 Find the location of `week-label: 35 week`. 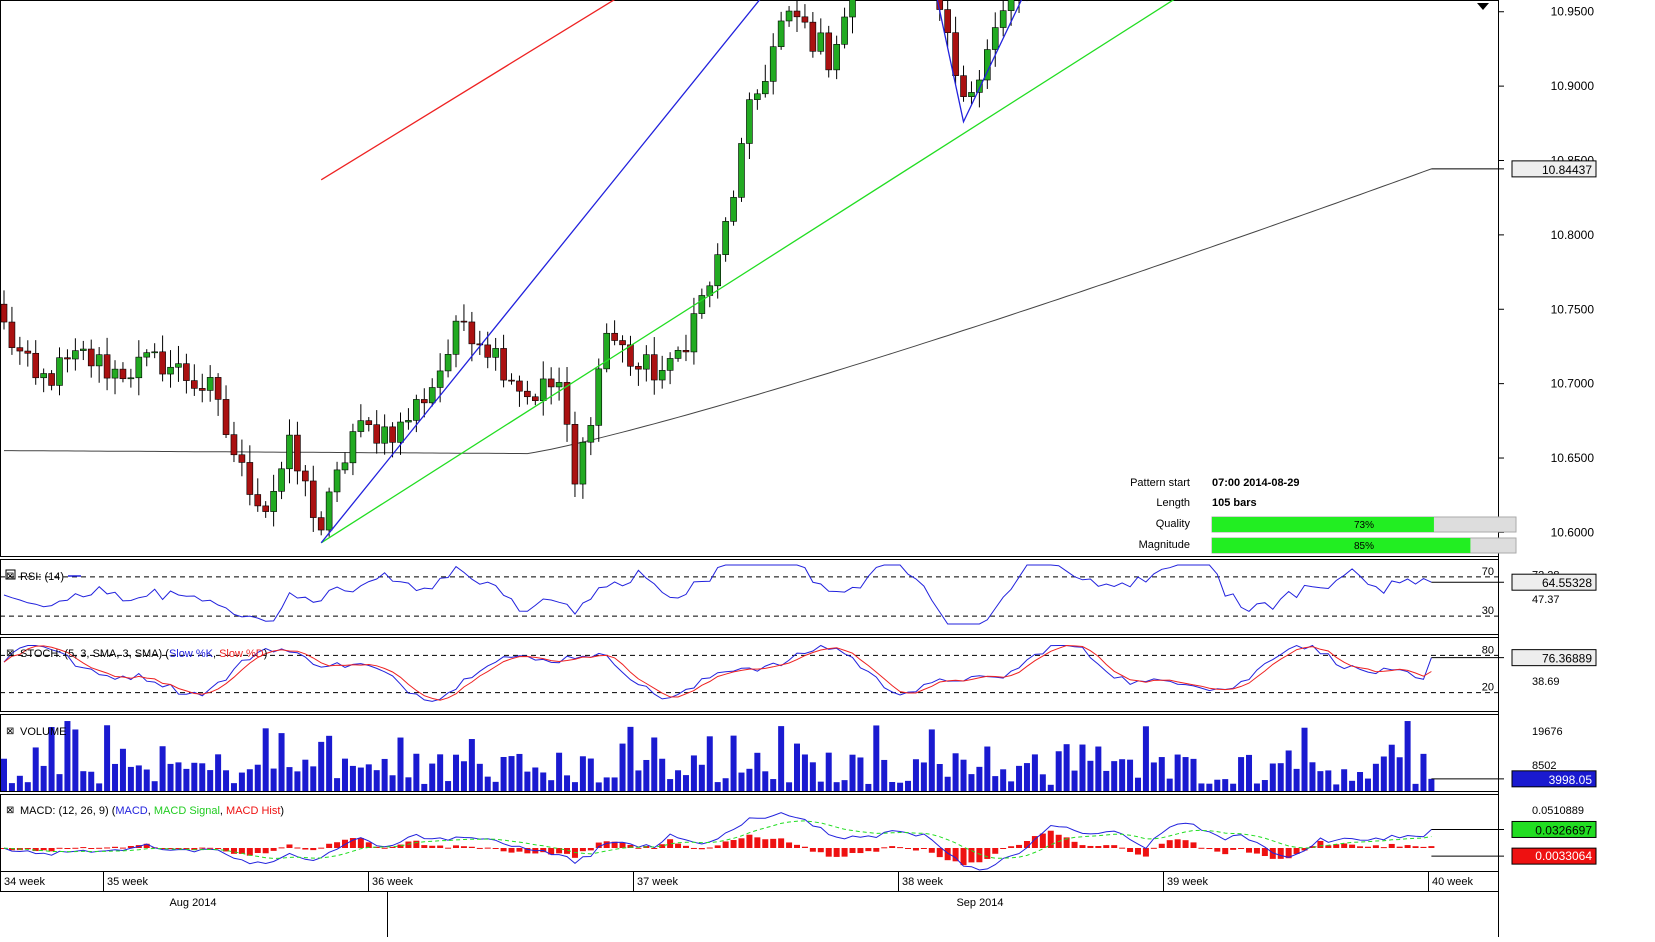

week-label: 35 week is located at coordinates (127, 882).